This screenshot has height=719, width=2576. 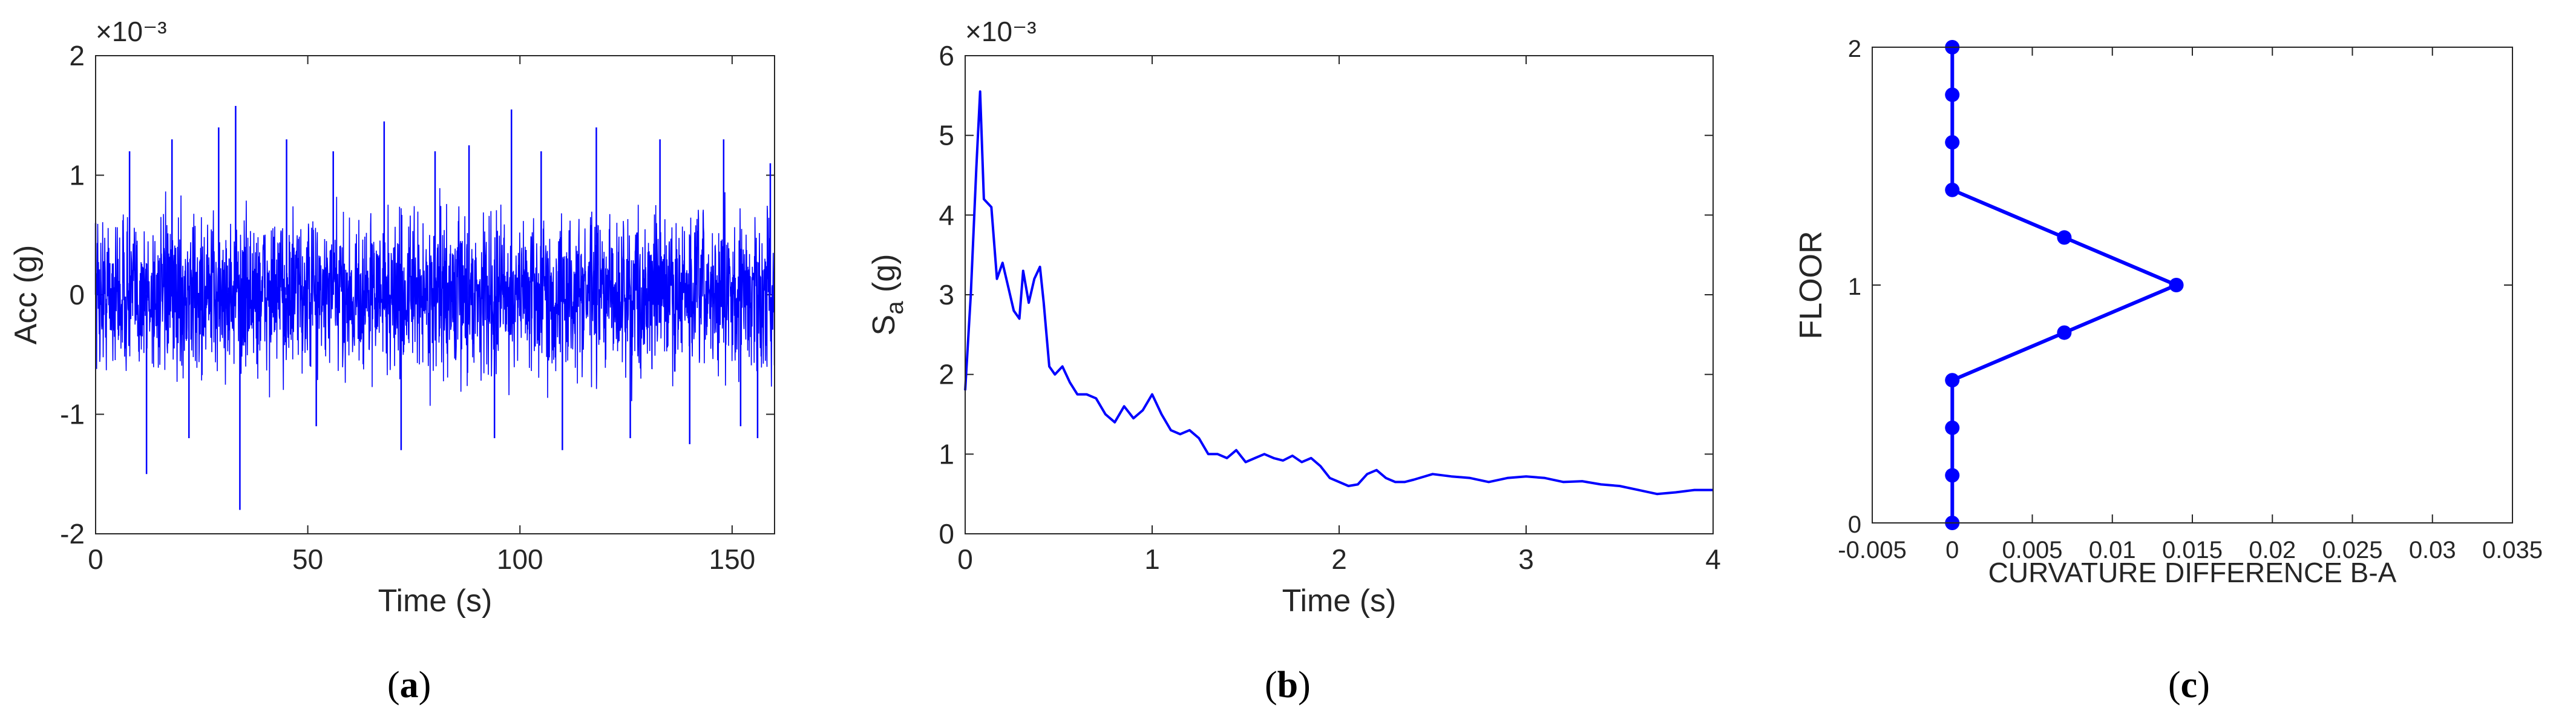 I want to click on panel-c-xtick-label: 0.02, so click(x=2272, y=550).